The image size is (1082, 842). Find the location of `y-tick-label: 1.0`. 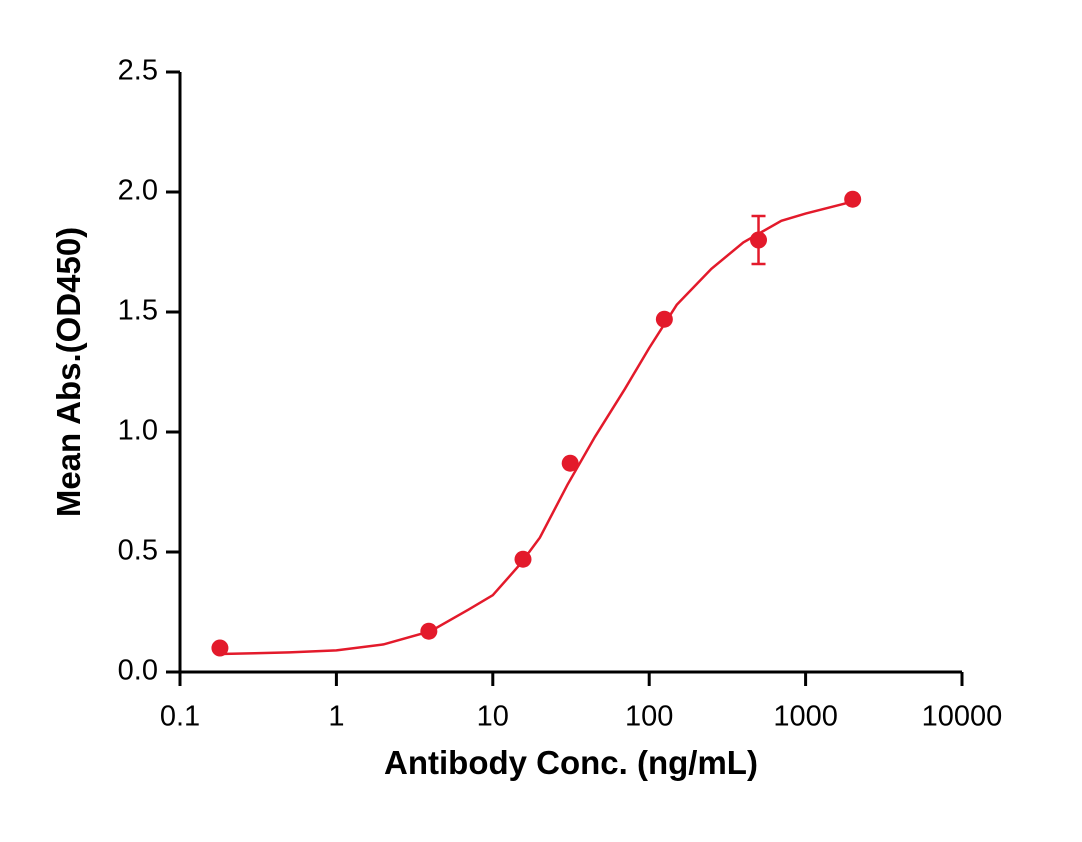

y-tick-label: 1.0 is located at coordinates (138, 431).